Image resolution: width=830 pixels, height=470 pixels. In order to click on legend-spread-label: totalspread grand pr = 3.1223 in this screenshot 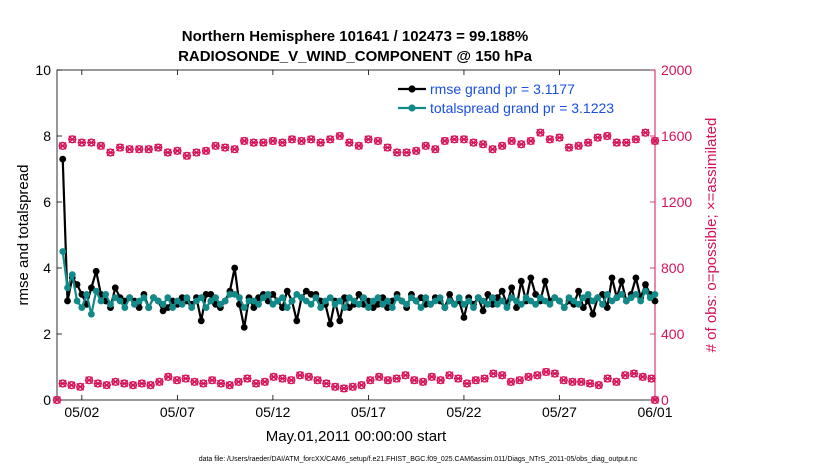, I will do `click(522, 108)`.